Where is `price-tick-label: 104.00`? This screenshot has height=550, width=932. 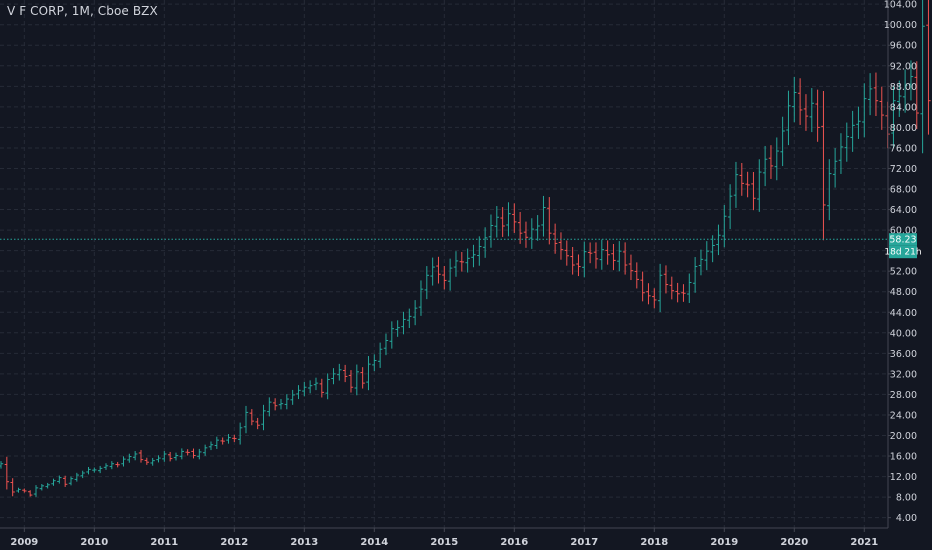 price-tick-label: 104.00 is located at coordinates (900, 5).